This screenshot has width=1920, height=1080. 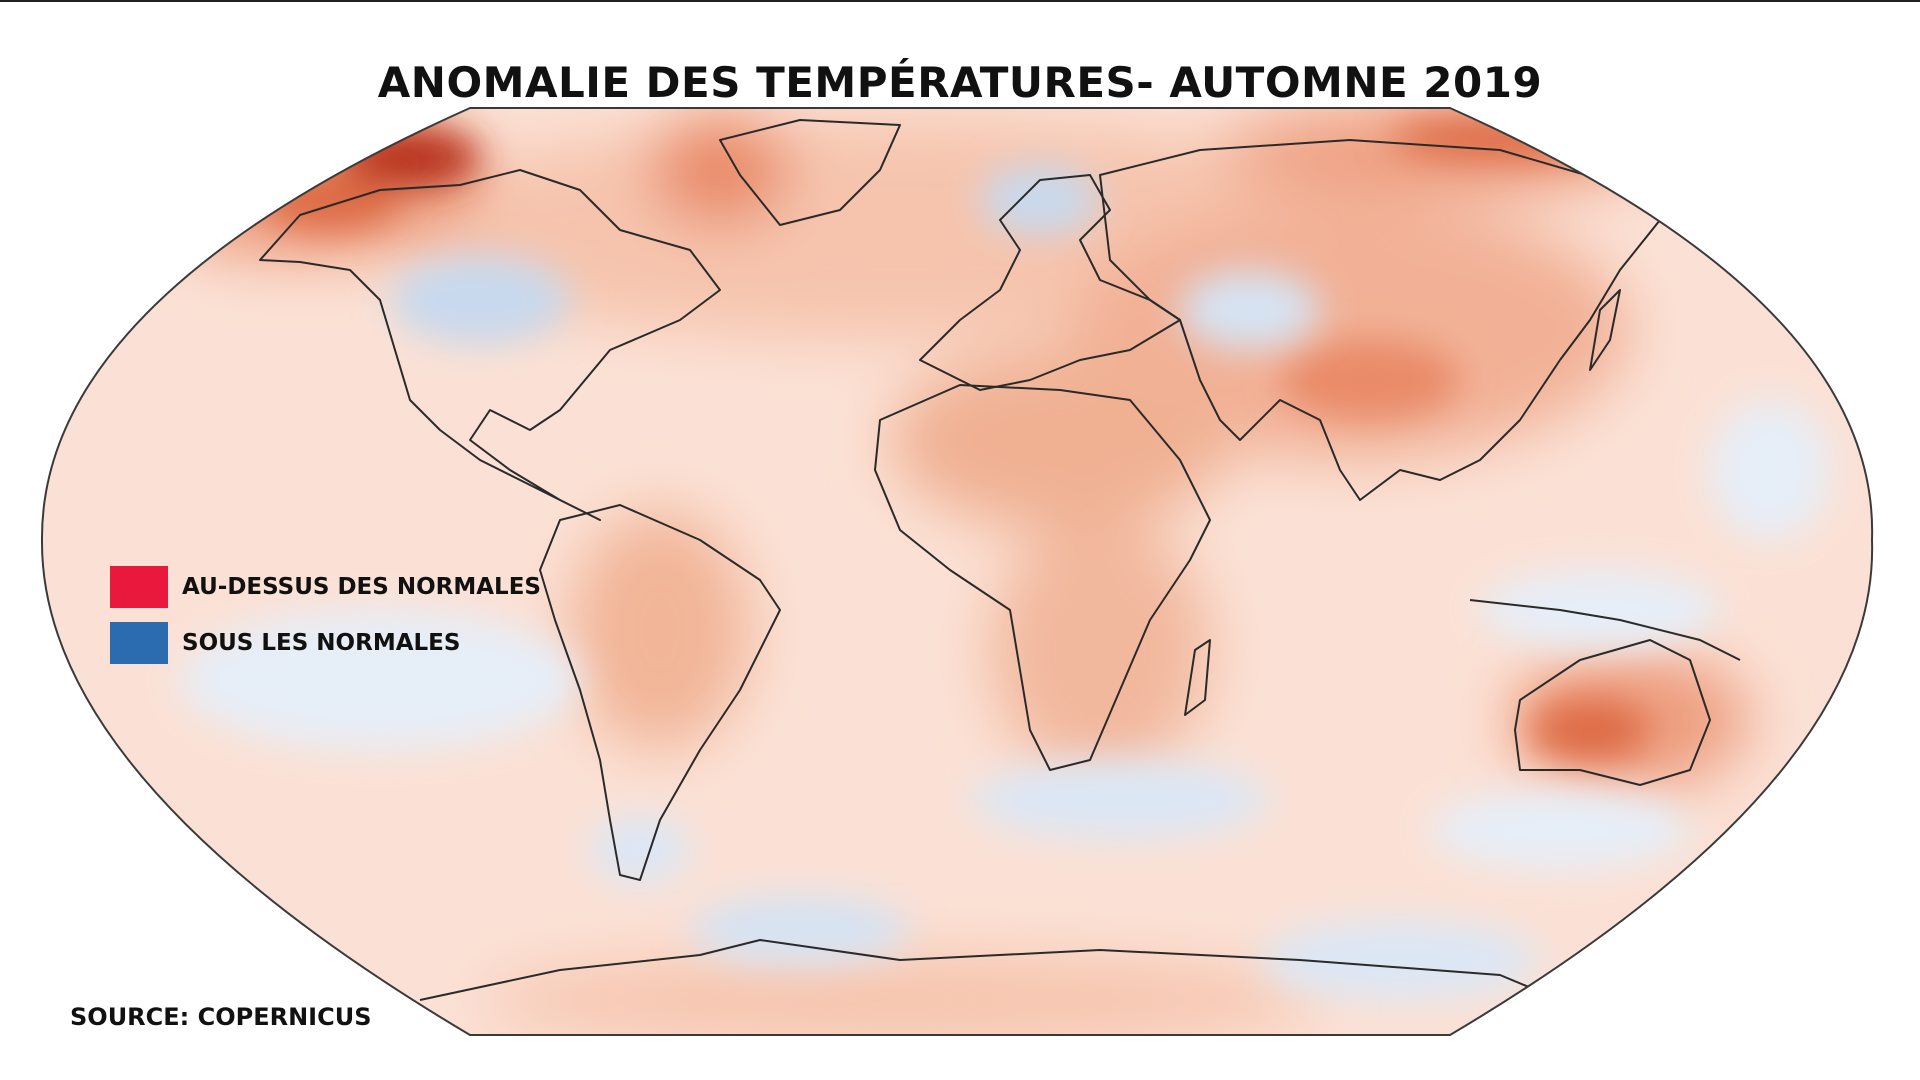 I want to click on coastline-europe, so click(x=1050, y=282).